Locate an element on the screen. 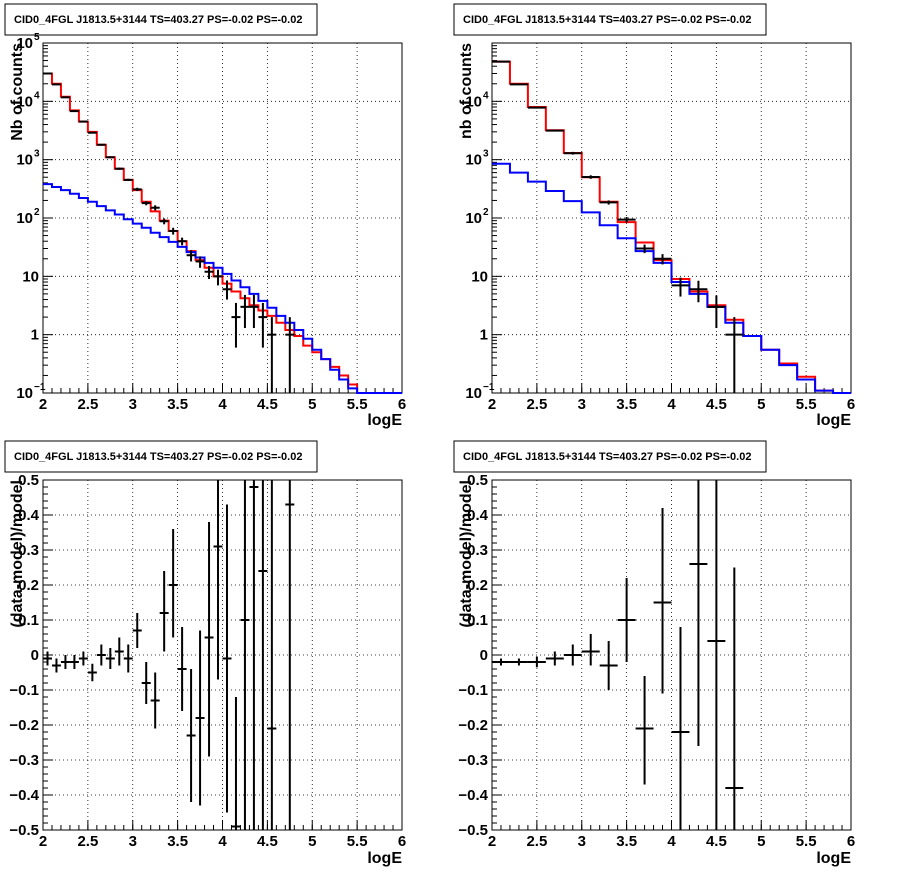 This screenshot has height=875, width=898. y-axis-label: nb of counts is located at coordinates (466, 91).